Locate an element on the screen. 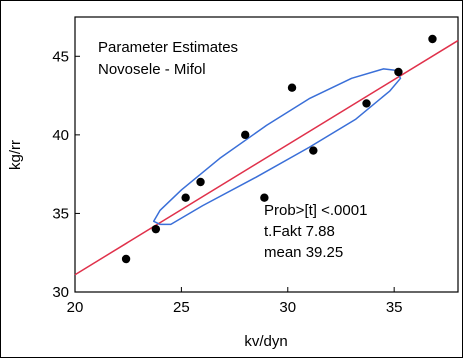 This screenshot has width=465, height=360. chart-title-line-1: Parameter Estimates is located at coordinates (168, 47).